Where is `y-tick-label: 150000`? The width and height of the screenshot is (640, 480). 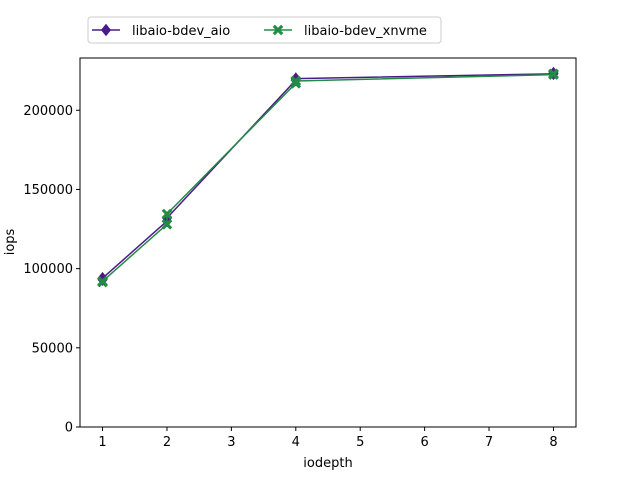 y-tick-label: 150000 is located at coordinates (48, 190).